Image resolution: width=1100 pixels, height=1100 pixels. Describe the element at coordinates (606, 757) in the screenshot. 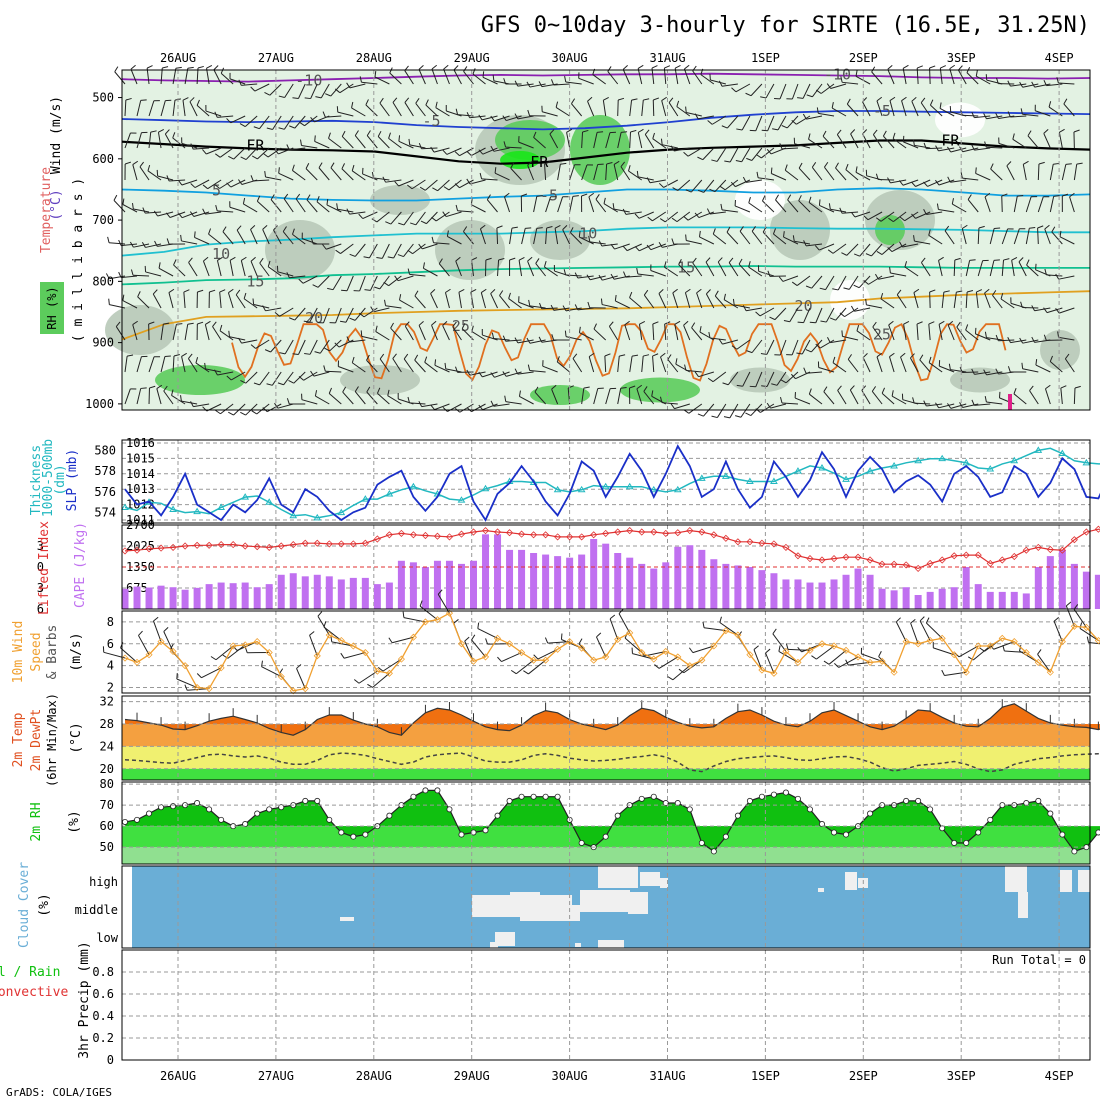

I see `dew-band` at that location.